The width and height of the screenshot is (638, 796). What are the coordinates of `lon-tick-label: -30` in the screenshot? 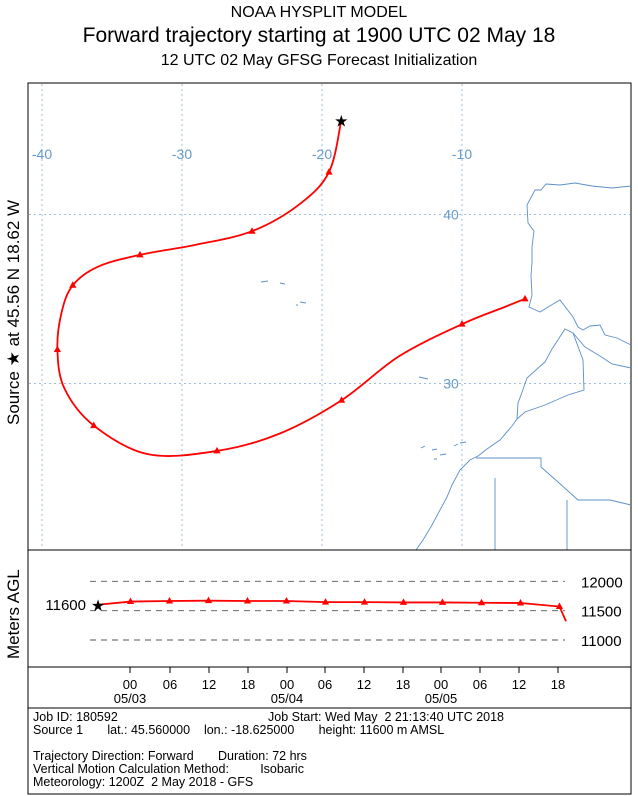 It's located at (182, 154).